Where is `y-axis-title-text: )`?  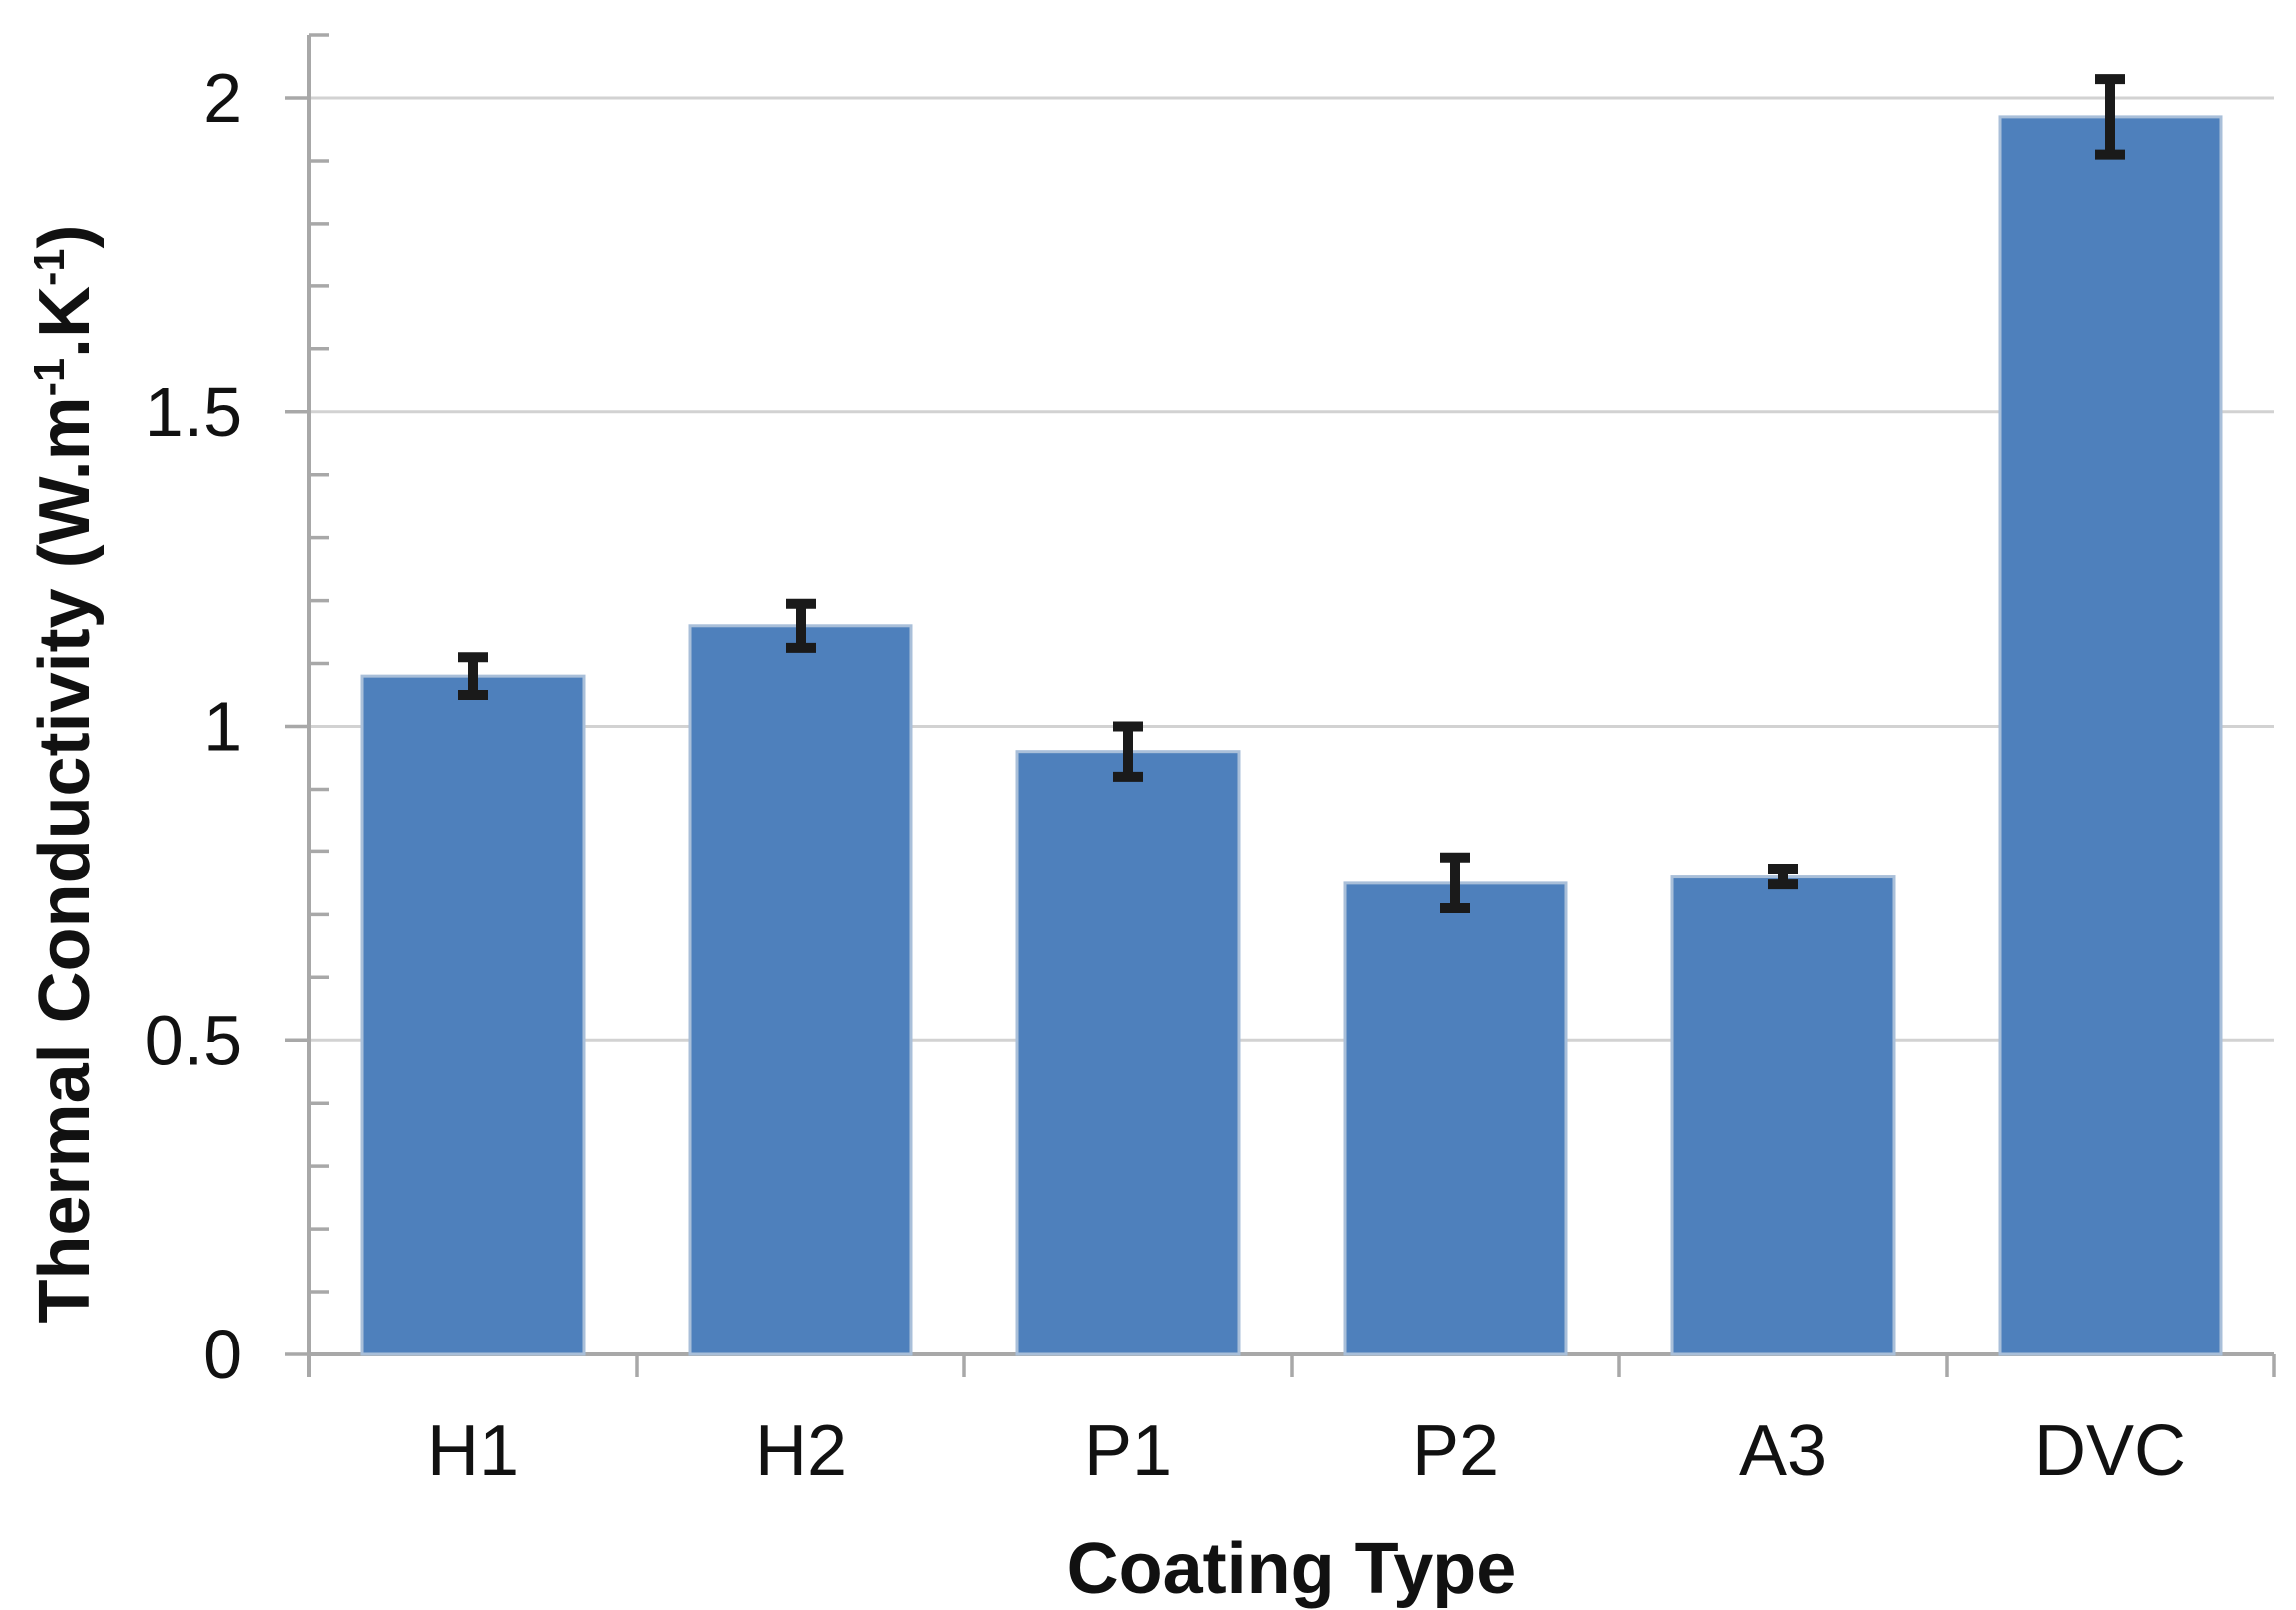
y-axis-title-text: ) is located at coordinates (65, 236).